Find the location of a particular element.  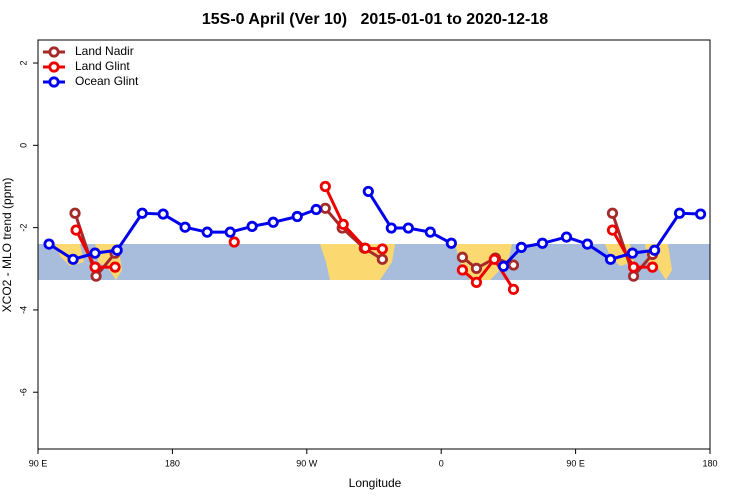

legend-label: Land Nadir is located at coordinates (104, 51).